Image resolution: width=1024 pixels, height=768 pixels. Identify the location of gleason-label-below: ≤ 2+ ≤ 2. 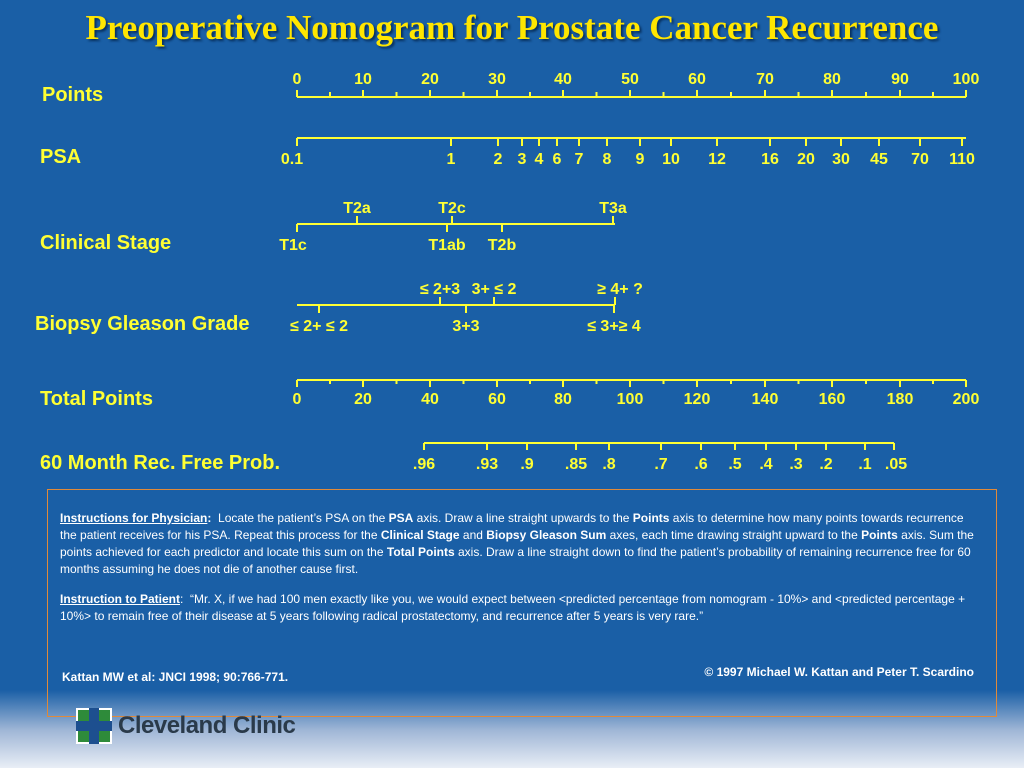
(319, 326).